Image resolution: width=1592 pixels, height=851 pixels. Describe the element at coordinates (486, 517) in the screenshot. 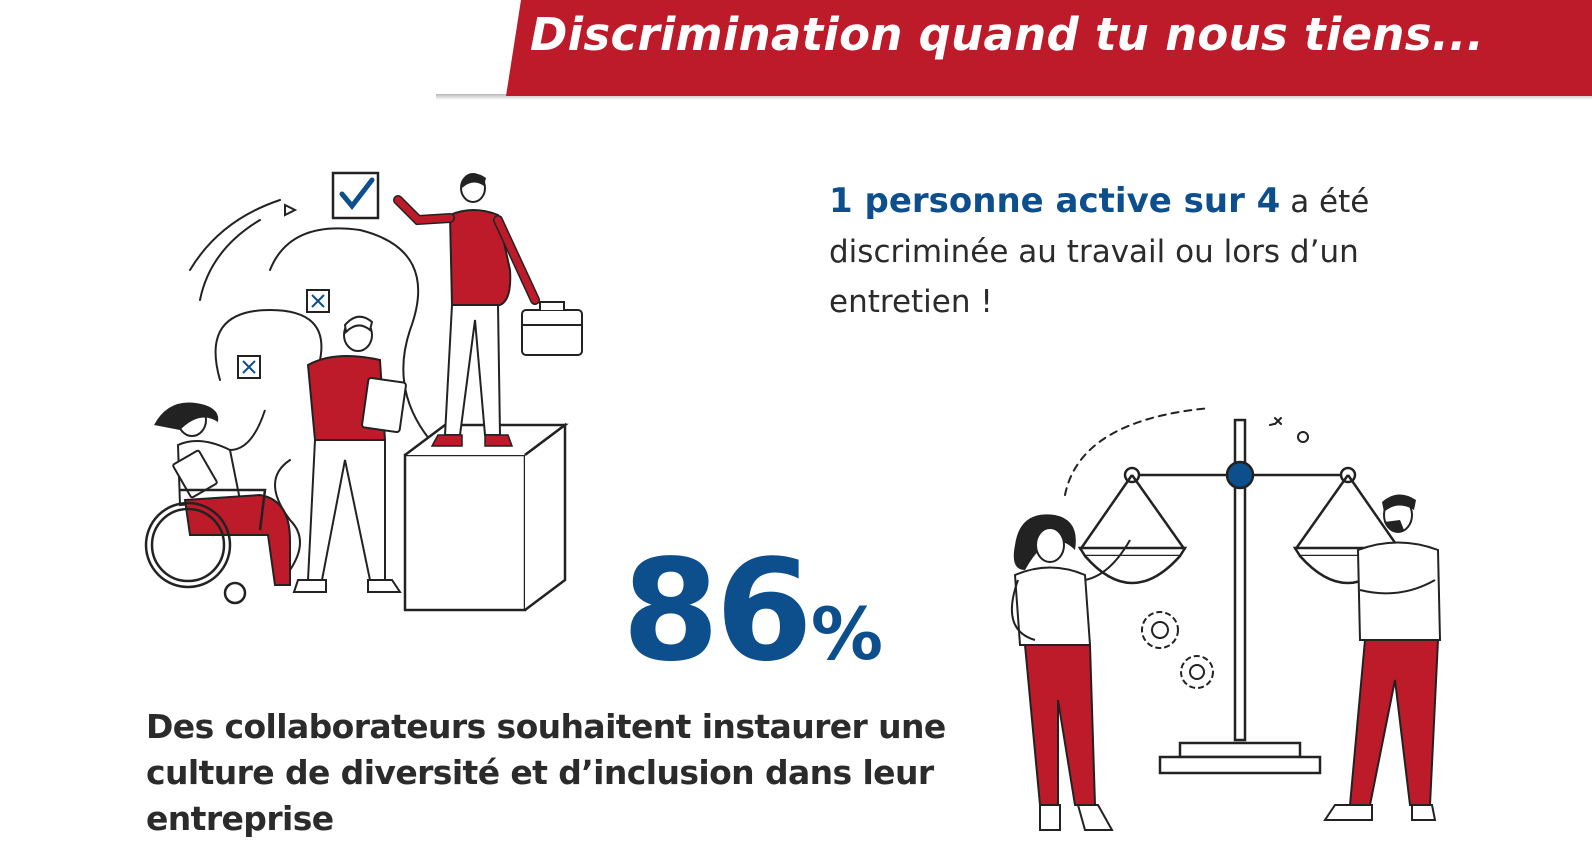

I see `pedestal-box` at that location.